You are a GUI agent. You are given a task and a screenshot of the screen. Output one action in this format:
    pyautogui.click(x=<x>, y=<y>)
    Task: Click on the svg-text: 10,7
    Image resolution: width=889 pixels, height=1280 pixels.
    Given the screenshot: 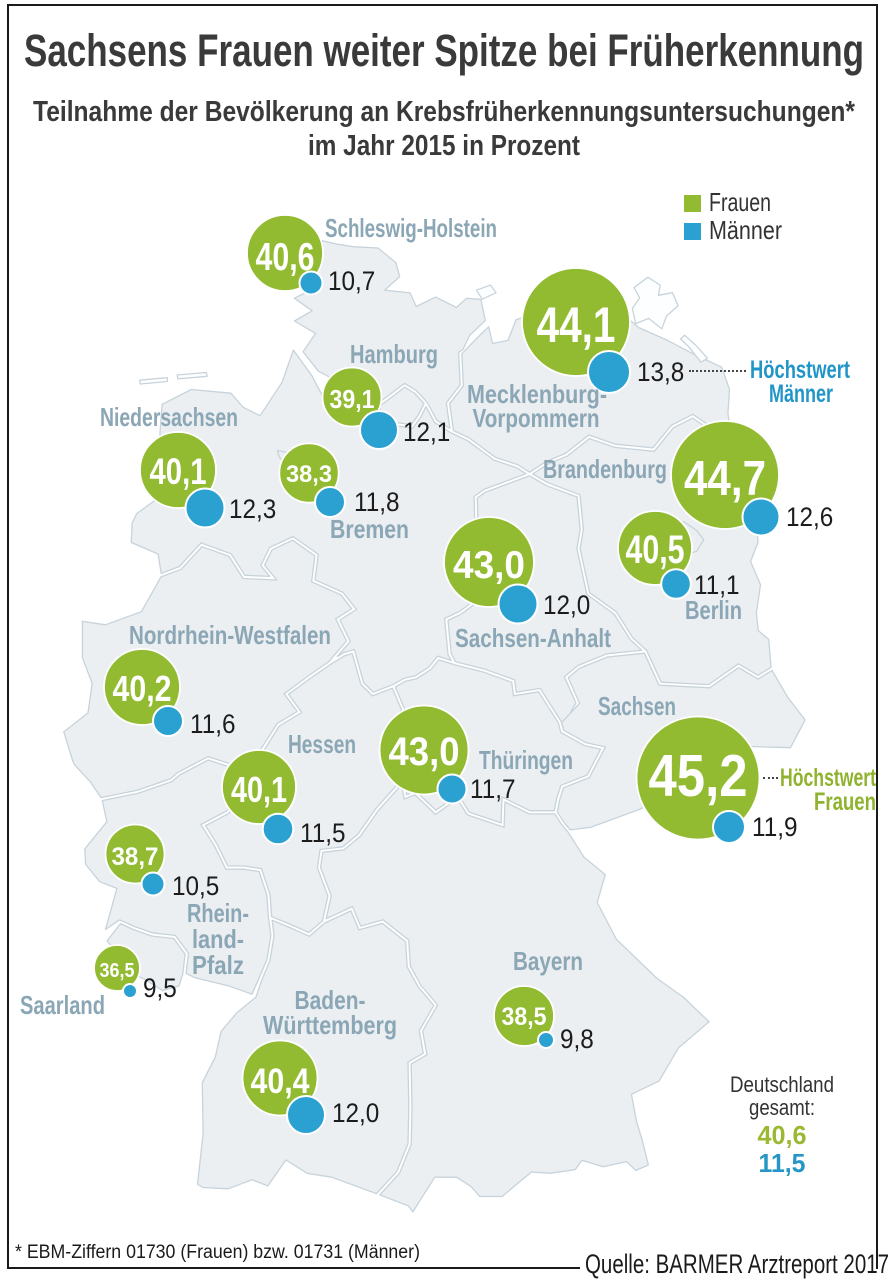 What is the action you would take?
    pyautogui.click(x=351, y=281)
    